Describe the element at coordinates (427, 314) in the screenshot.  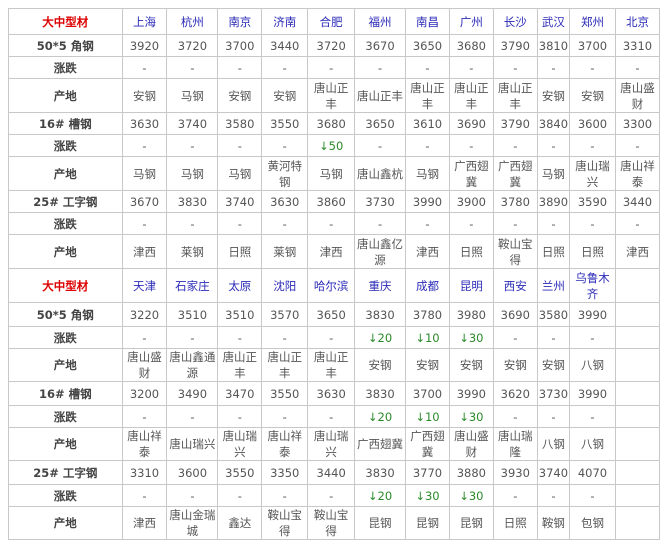
I see `price-cell: 3780` at that location.